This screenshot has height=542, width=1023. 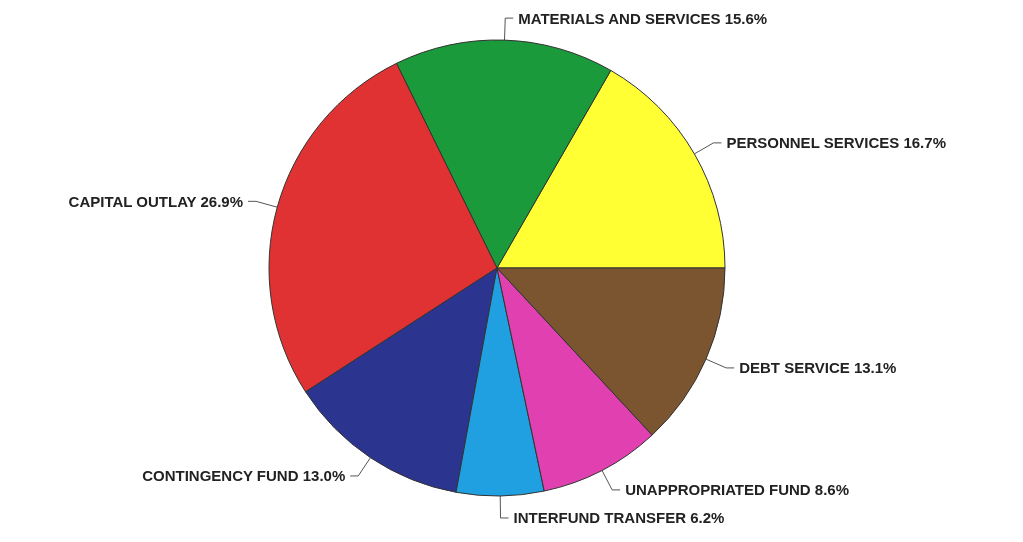 I want to click on slice-label: CAPITAL OUTLAY 26.9%, so click(x=156, y=201).